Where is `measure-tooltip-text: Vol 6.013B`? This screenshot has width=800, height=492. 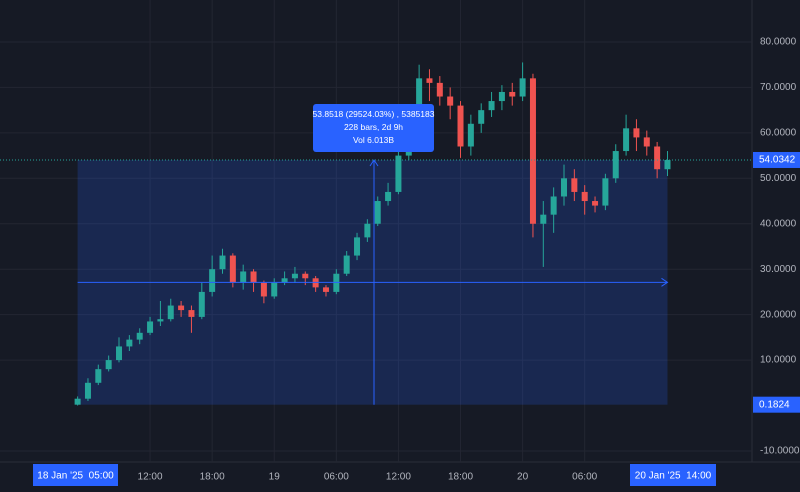 measure-tooltip-text: Vol 6.013B is located at coordinates (373, 140).